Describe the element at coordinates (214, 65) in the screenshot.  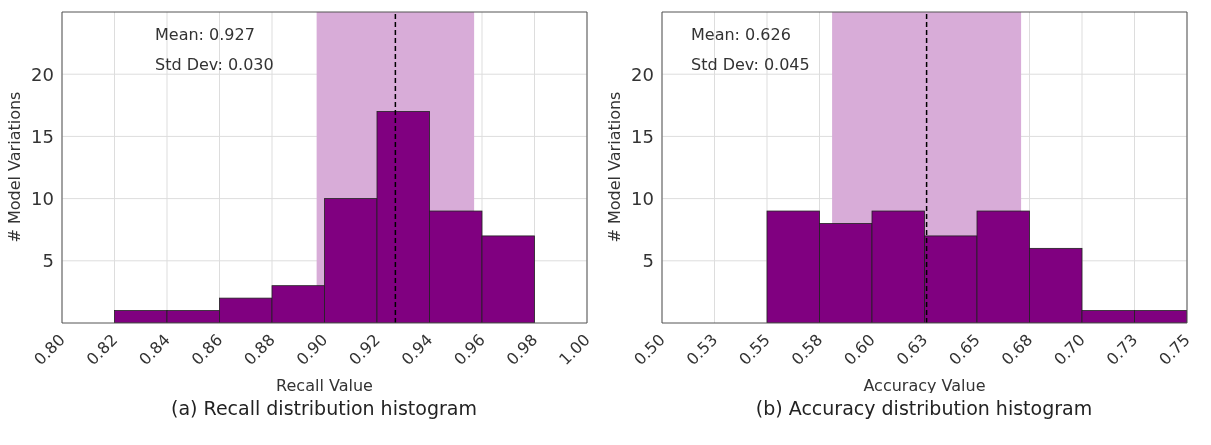
I see `annotation: Std Dev: 0.030` at that location.